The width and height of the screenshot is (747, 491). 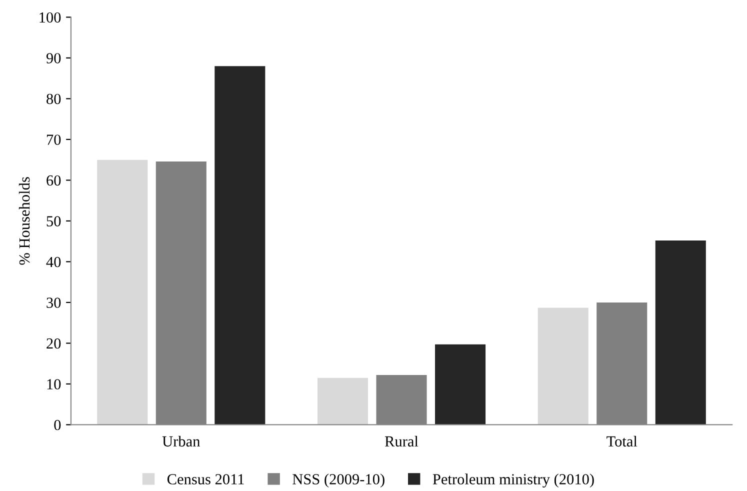 I want to click on y-tick-label: 80, so click(x=53, y=99).